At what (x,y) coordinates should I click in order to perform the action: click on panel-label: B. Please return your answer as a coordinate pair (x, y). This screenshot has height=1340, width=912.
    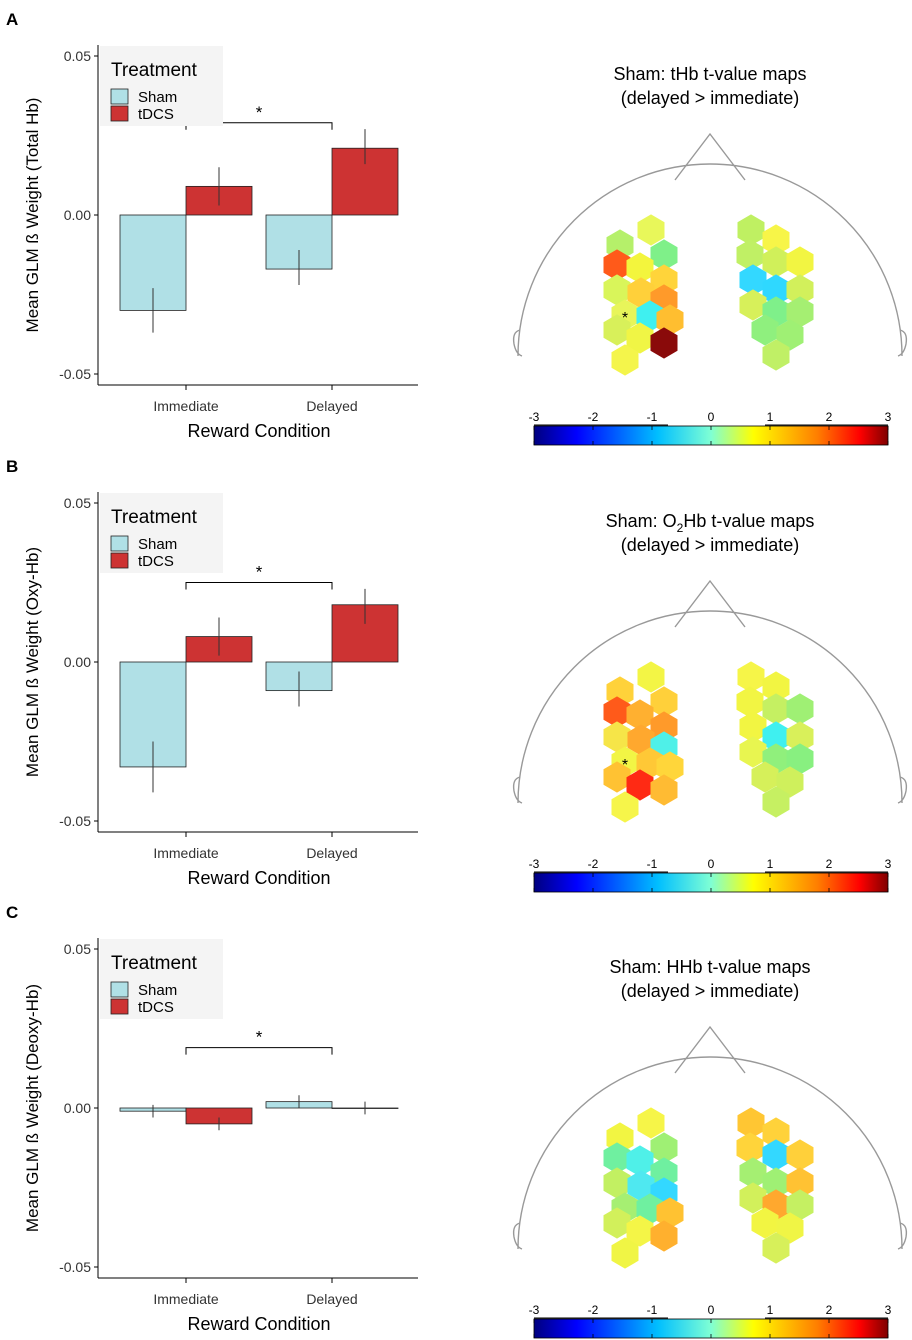
    Looking at the image, I should click on (12, 466).